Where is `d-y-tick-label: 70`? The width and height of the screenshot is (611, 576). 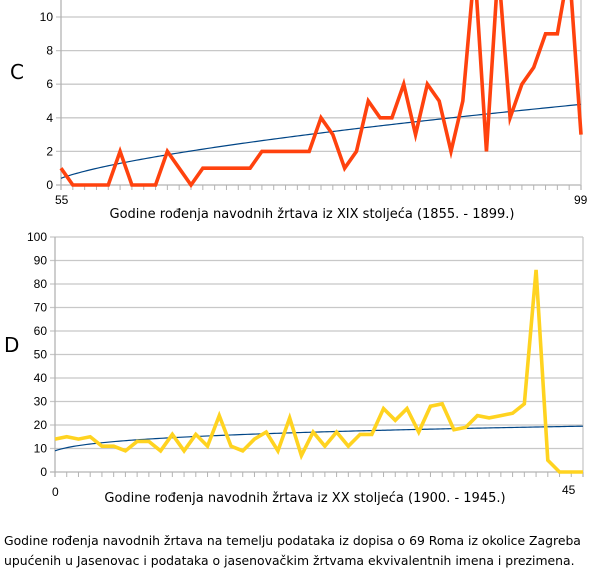
d-y-tick-label: 70 is located at coordinates (41, 308).